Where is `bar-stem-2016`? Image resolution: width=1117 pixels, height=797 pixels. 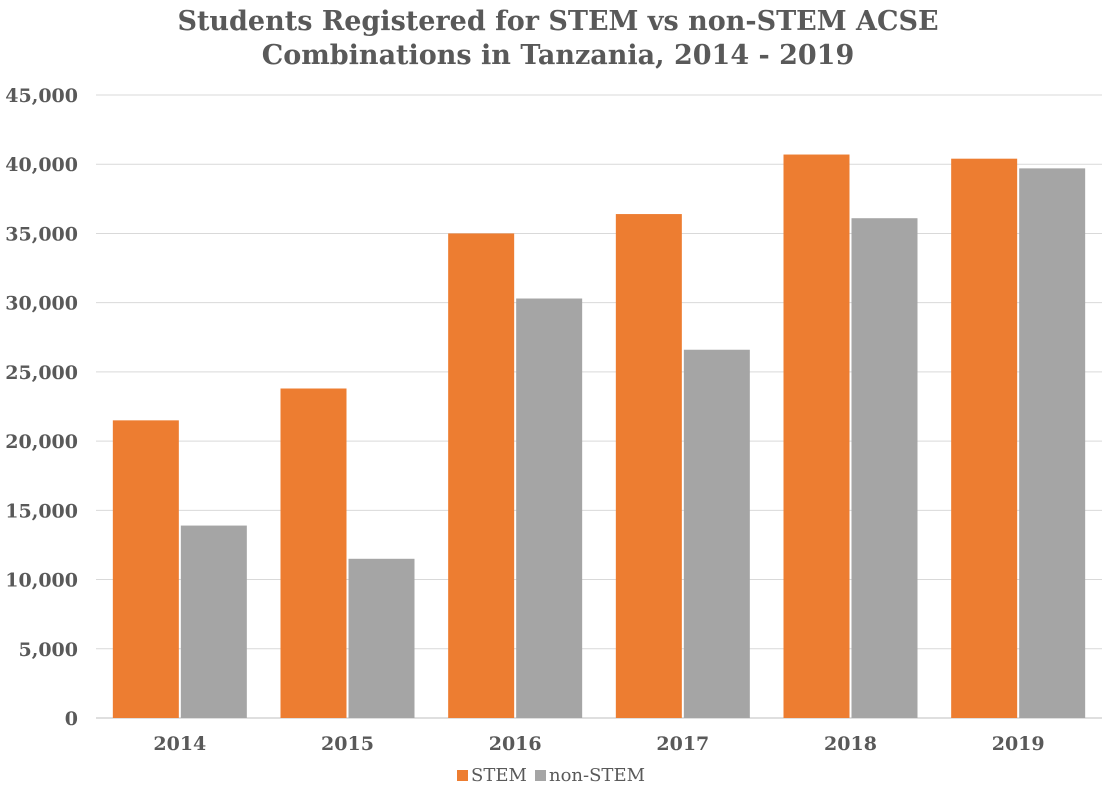 bar-stem-2016 is located at coordinates (481, 475).